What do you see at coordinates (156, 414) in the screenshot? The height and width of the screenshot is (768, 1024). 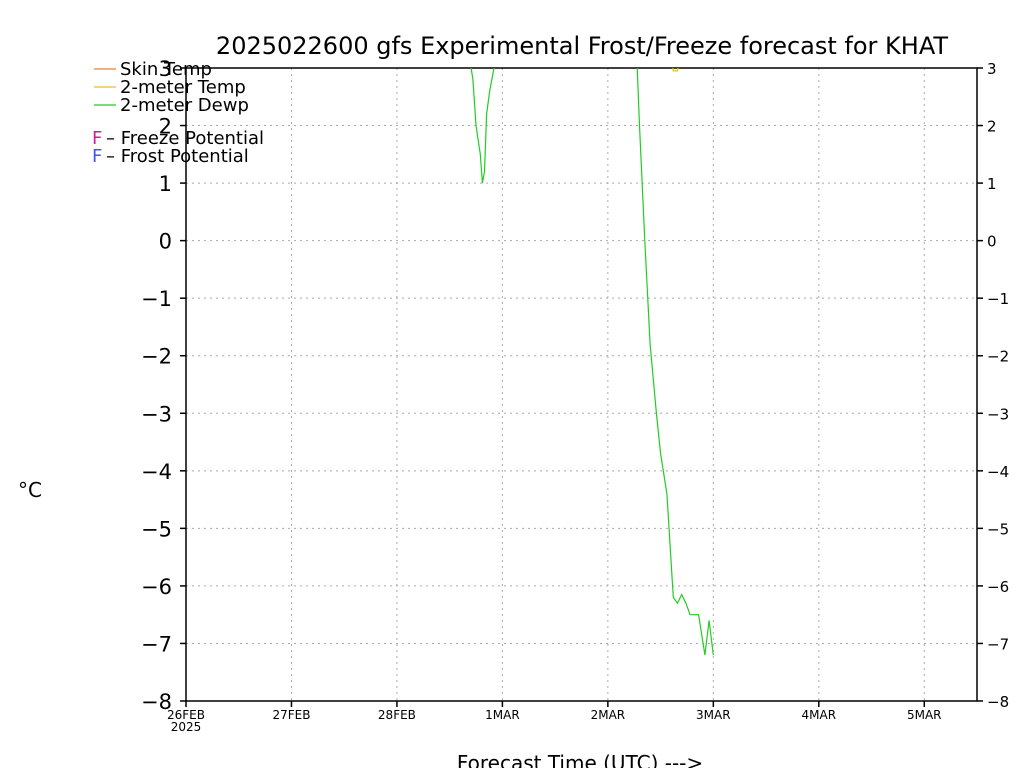 I see `y-tick-label: −3` at bounding box center [156, 414].